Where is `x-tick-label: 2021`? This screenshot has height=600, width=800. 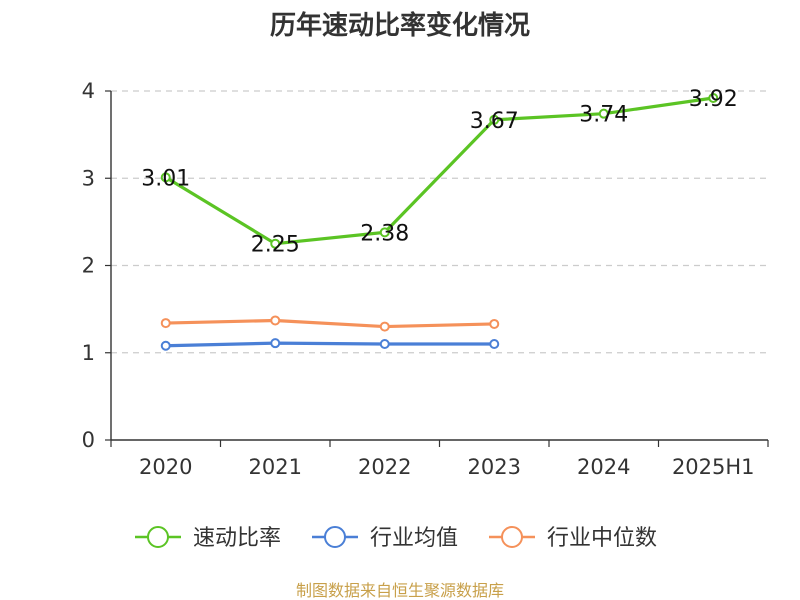 x-tick-label: 2021 is located at coordinates (275, 467).